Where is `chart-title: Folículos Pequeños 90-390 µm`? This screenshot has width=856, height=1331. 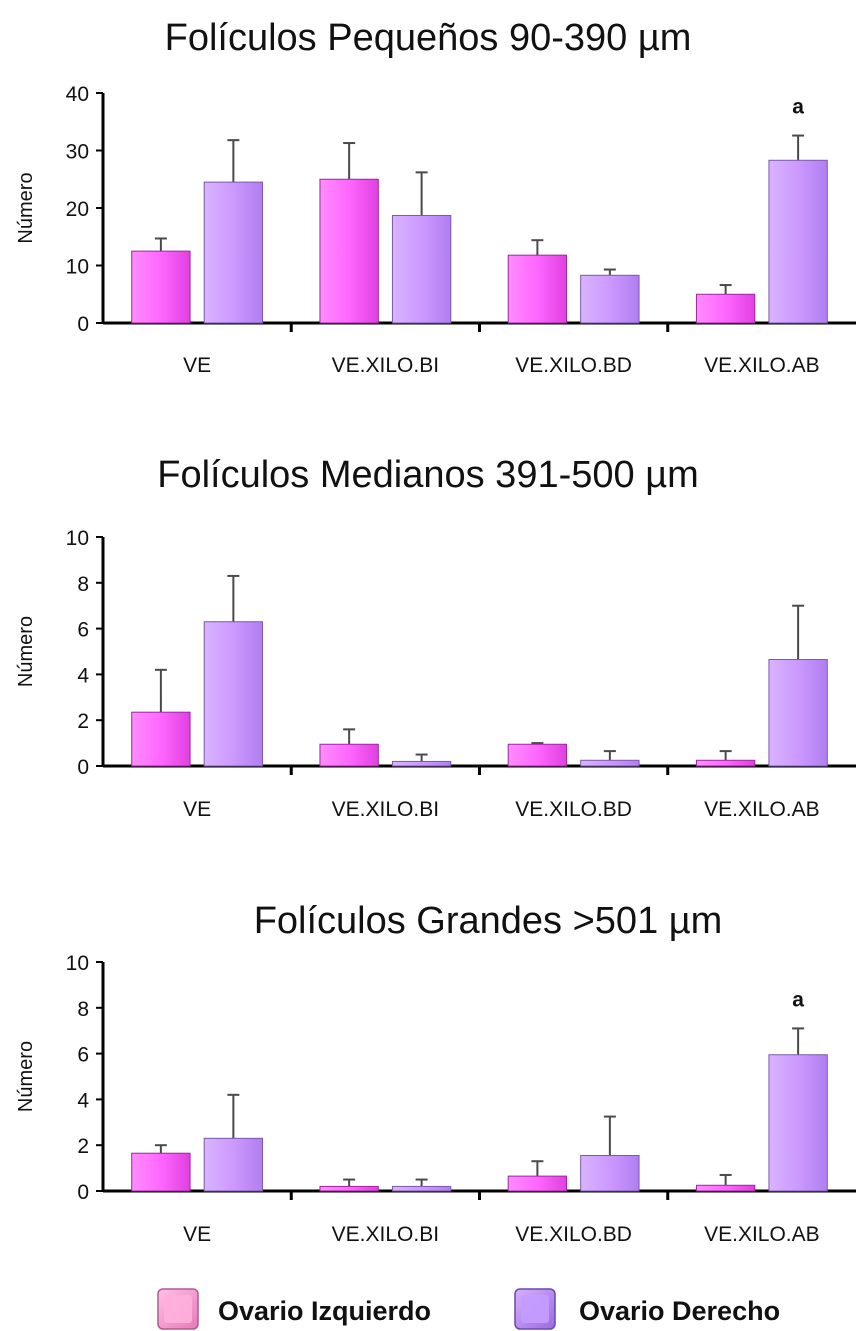 chart-title: Folículos Pequeños 90-390 µm is located at coordinates (428, 38).